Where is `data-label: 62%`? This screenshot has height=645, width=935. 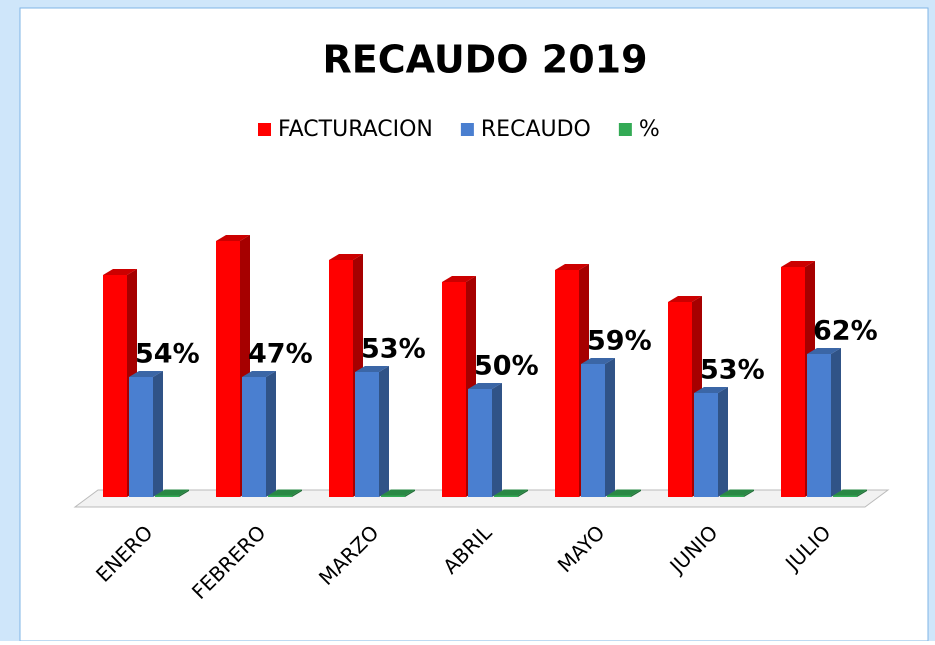
data-label: 62% is located at coordinates (845, 331).